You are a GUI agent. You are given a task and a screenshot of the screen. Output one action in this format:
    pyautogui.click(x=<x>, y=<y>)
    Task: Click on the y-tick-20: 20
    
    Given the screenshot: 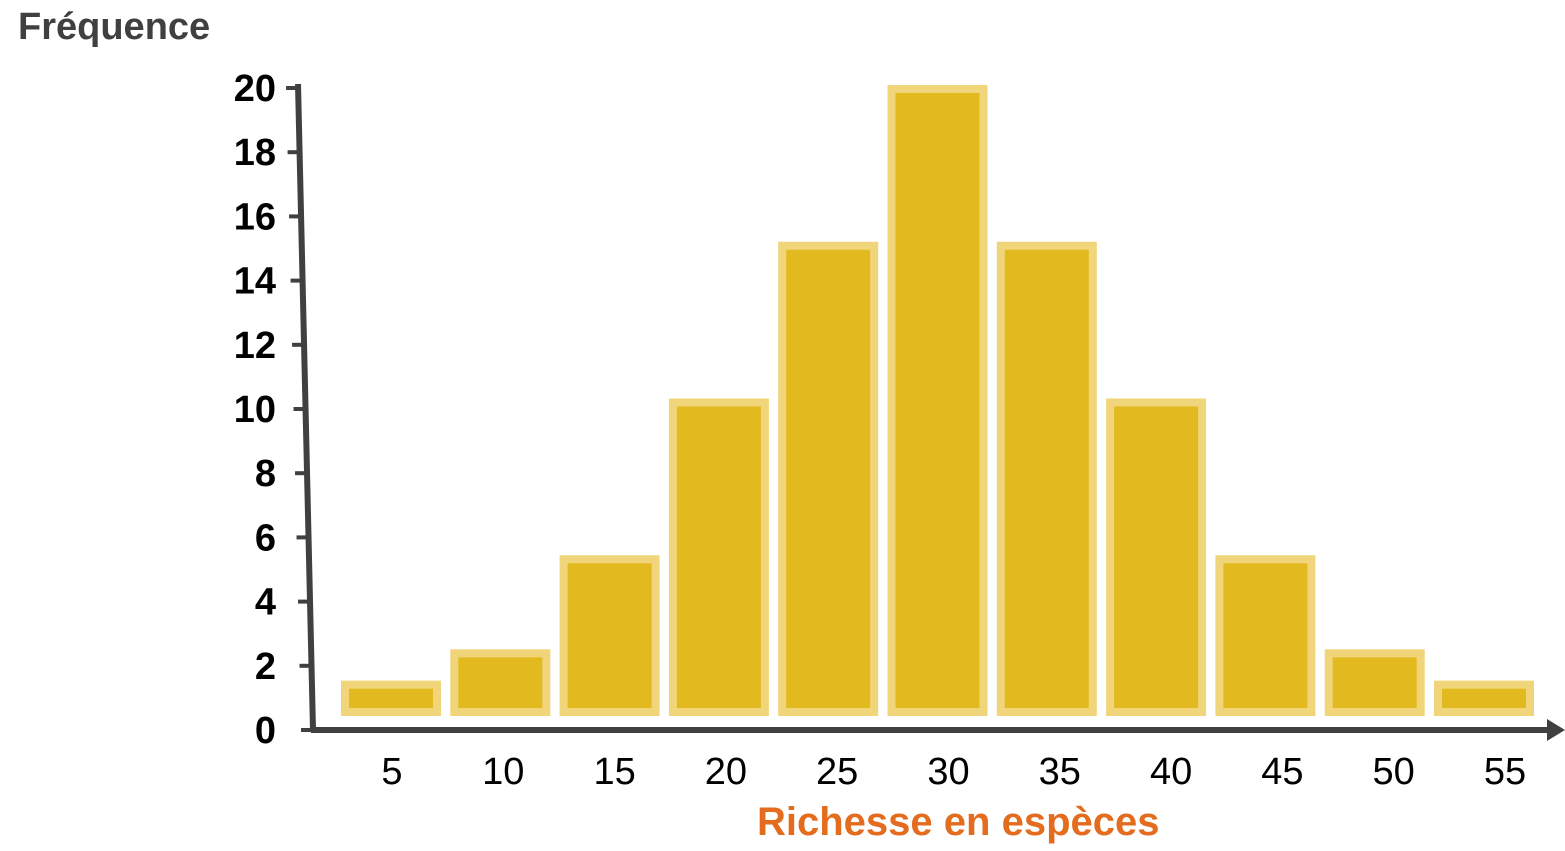 What is the action you would take?
    pyautogui.click(x=266, y=89)
    